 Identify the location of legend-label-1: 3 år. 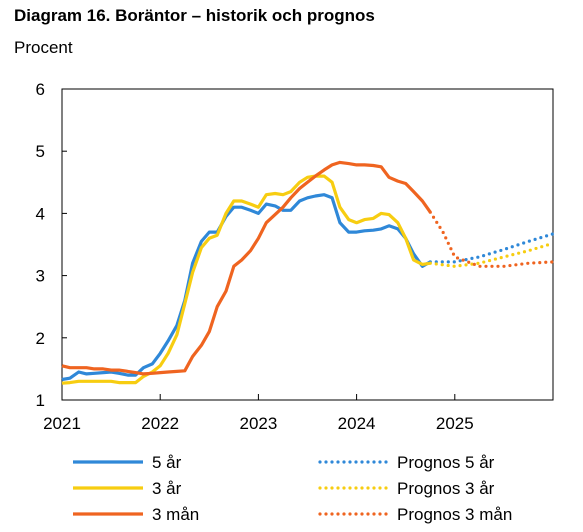
(167, 488).